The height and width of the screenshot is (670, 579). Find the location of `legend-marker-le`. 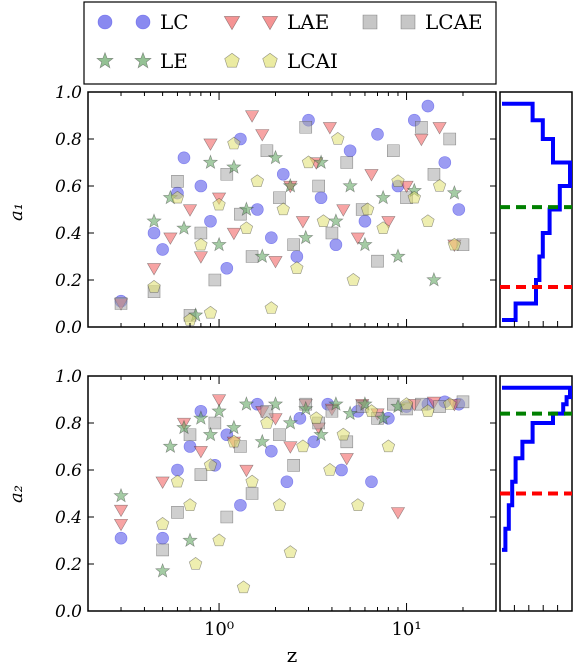

legend-marker-le is located at coordinates (105, 60).